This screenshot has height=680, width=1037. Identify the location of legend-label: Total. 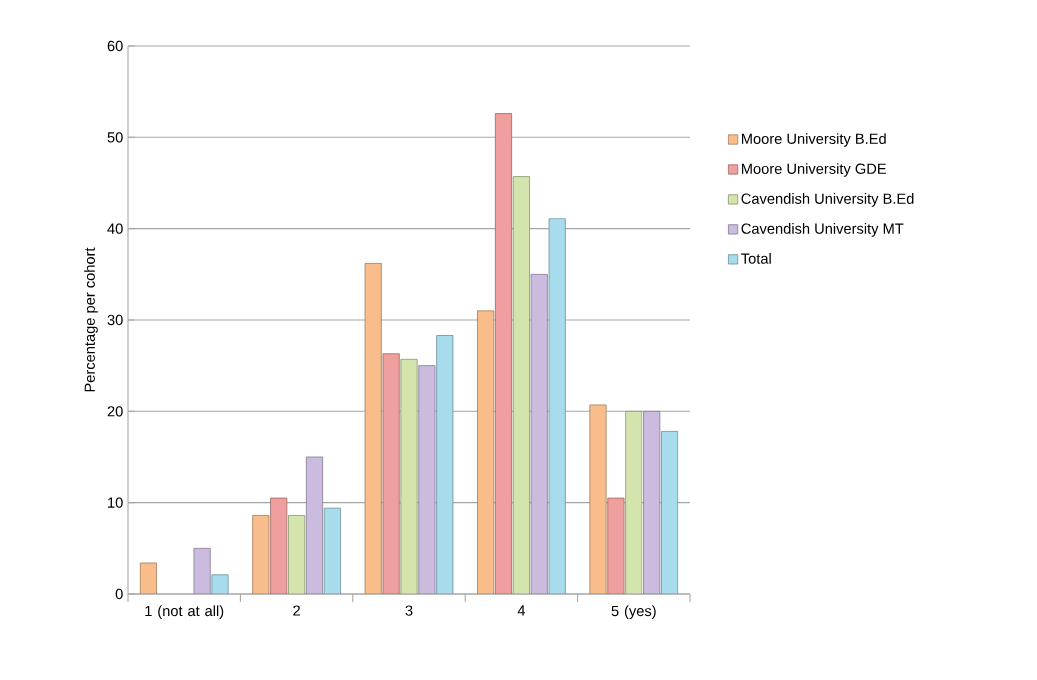
(756, 258).